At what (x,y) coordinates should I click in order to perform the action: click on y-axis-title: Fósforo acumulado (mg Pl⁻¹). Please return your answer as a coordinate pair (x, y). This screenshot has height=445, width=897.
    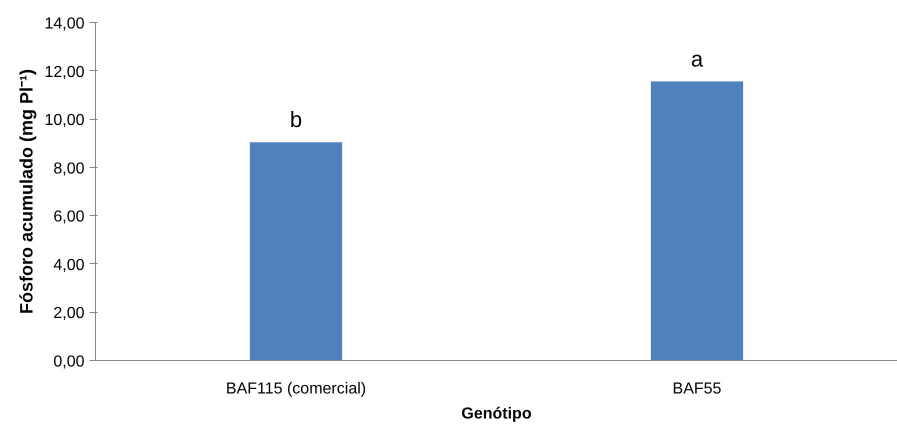
    Looking at the image, I should click on (26, 191).